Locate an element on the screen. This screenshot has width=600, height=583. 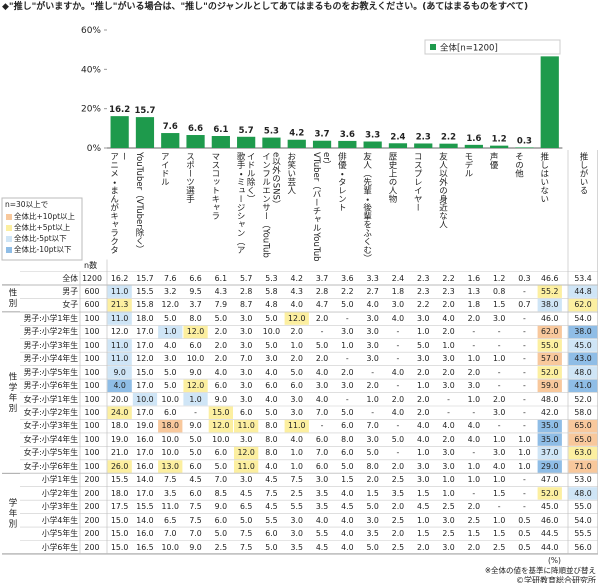
cell-value: 46.0 is located at coordinates (550, 520).